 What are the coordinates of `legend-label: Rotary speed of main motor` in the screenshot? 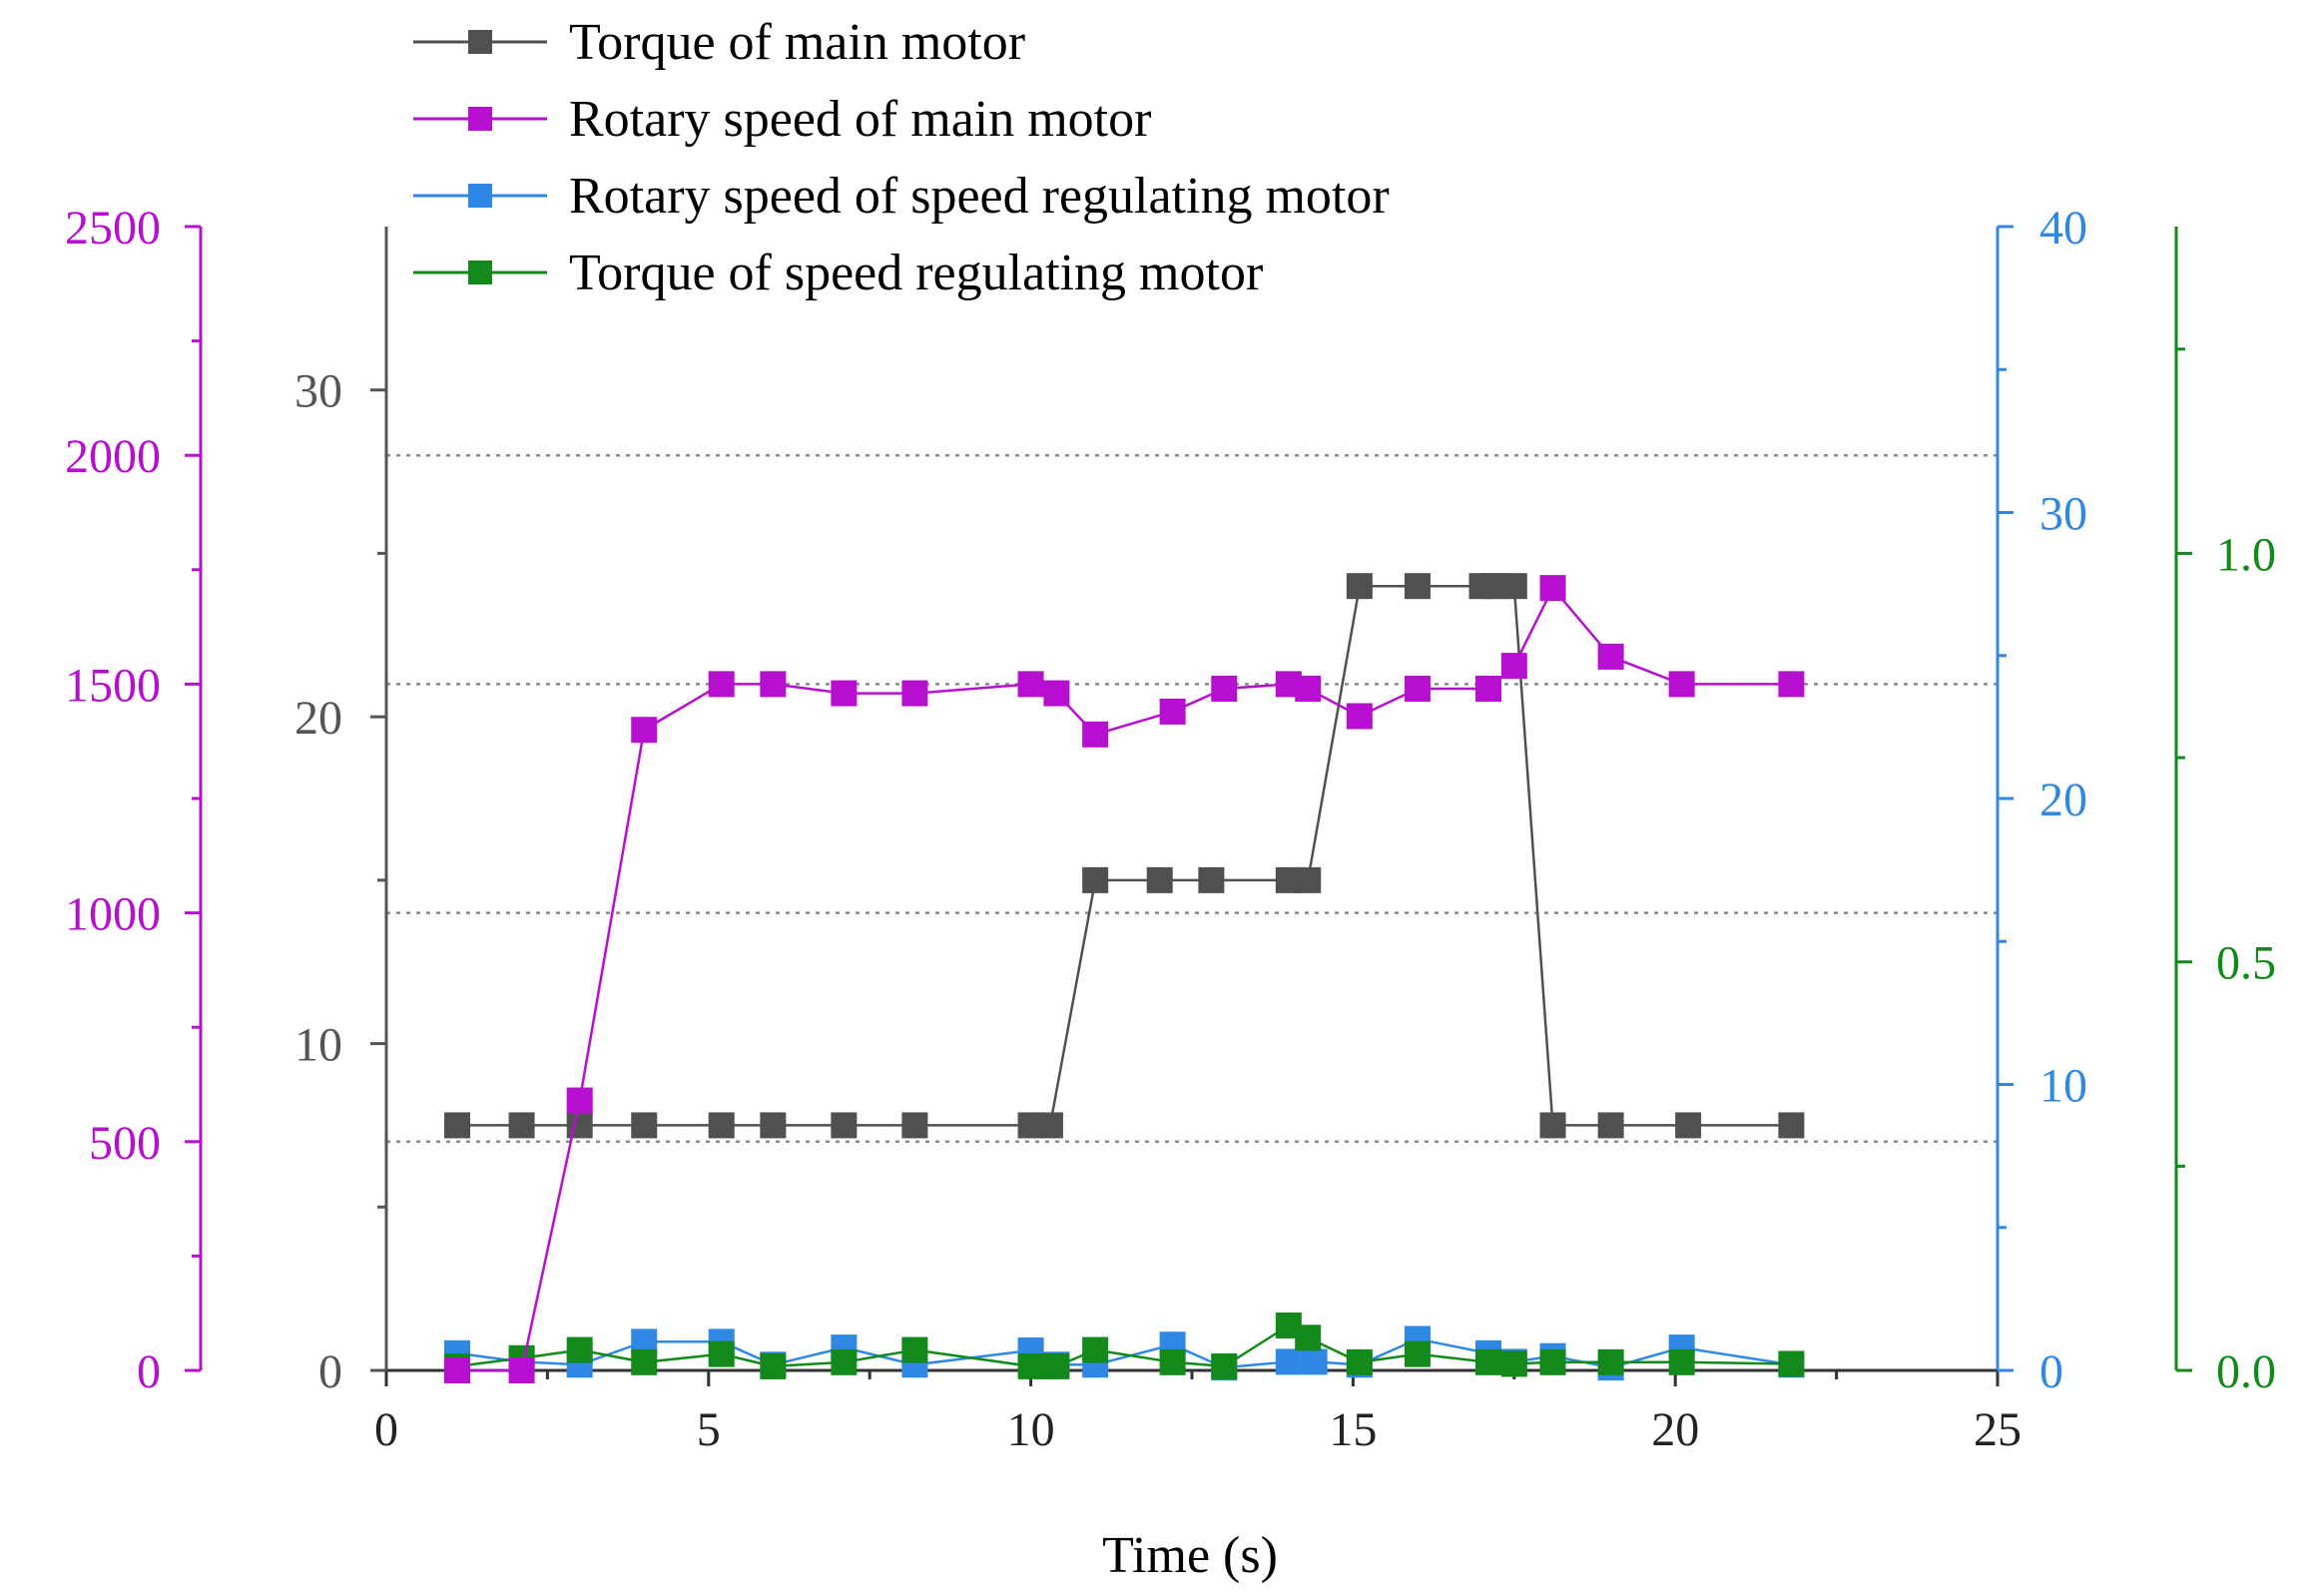 It's located at (860, 119).